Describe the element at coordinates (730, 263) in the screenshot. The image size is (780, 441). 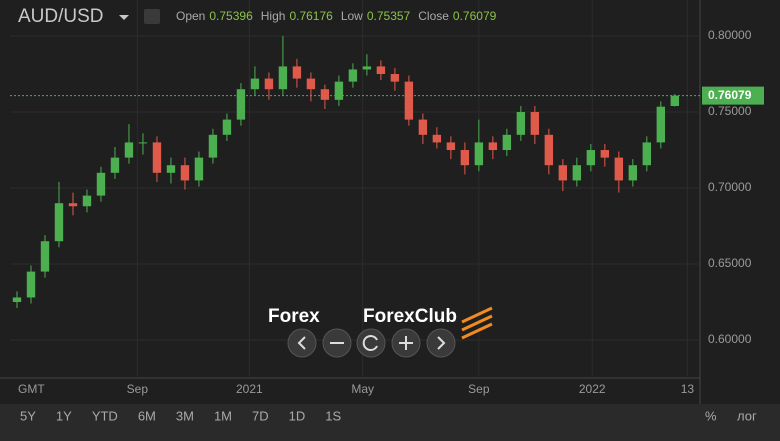
I see `y-tick-label: 0.65000` at that location.